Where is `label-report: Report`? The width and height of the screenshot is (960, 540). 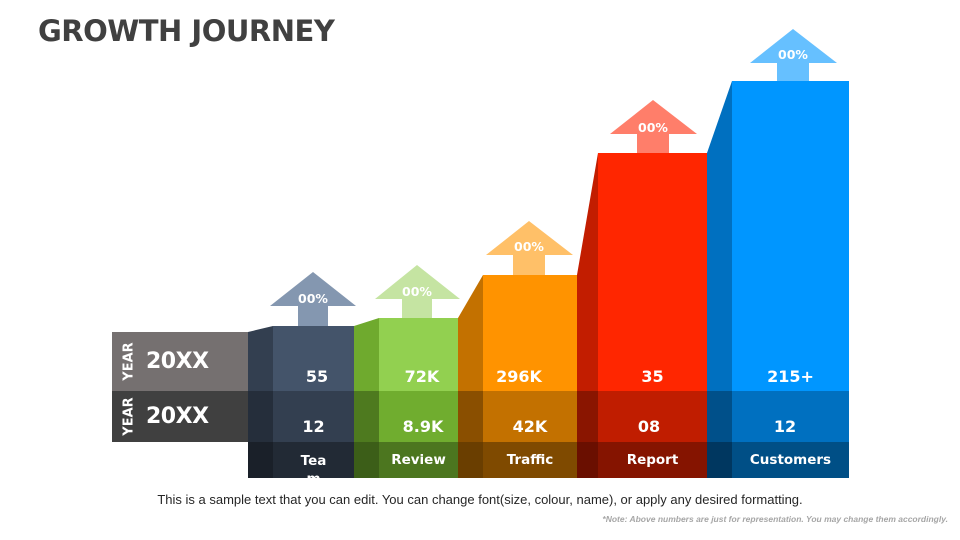 label-report: Report is located at coordinates (652, 460).